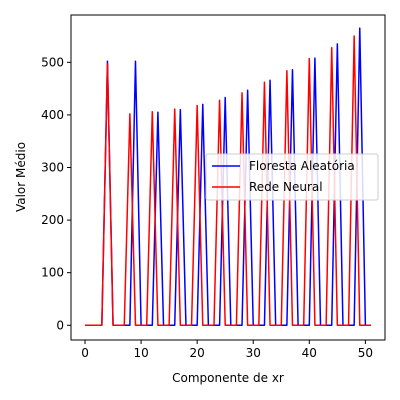  Describe the element at coordinates (52, 62) in the screenshot. I see `y-tick-label: 500` at that location.